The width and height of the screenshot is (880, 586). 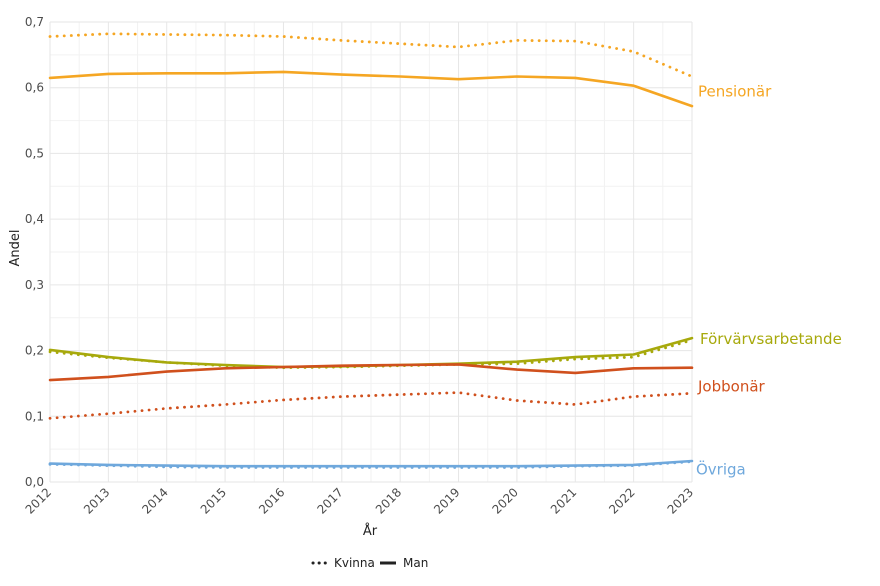 I want to click on end-label-jobbon-r: Jobbonär, so click(x=731, y=386).